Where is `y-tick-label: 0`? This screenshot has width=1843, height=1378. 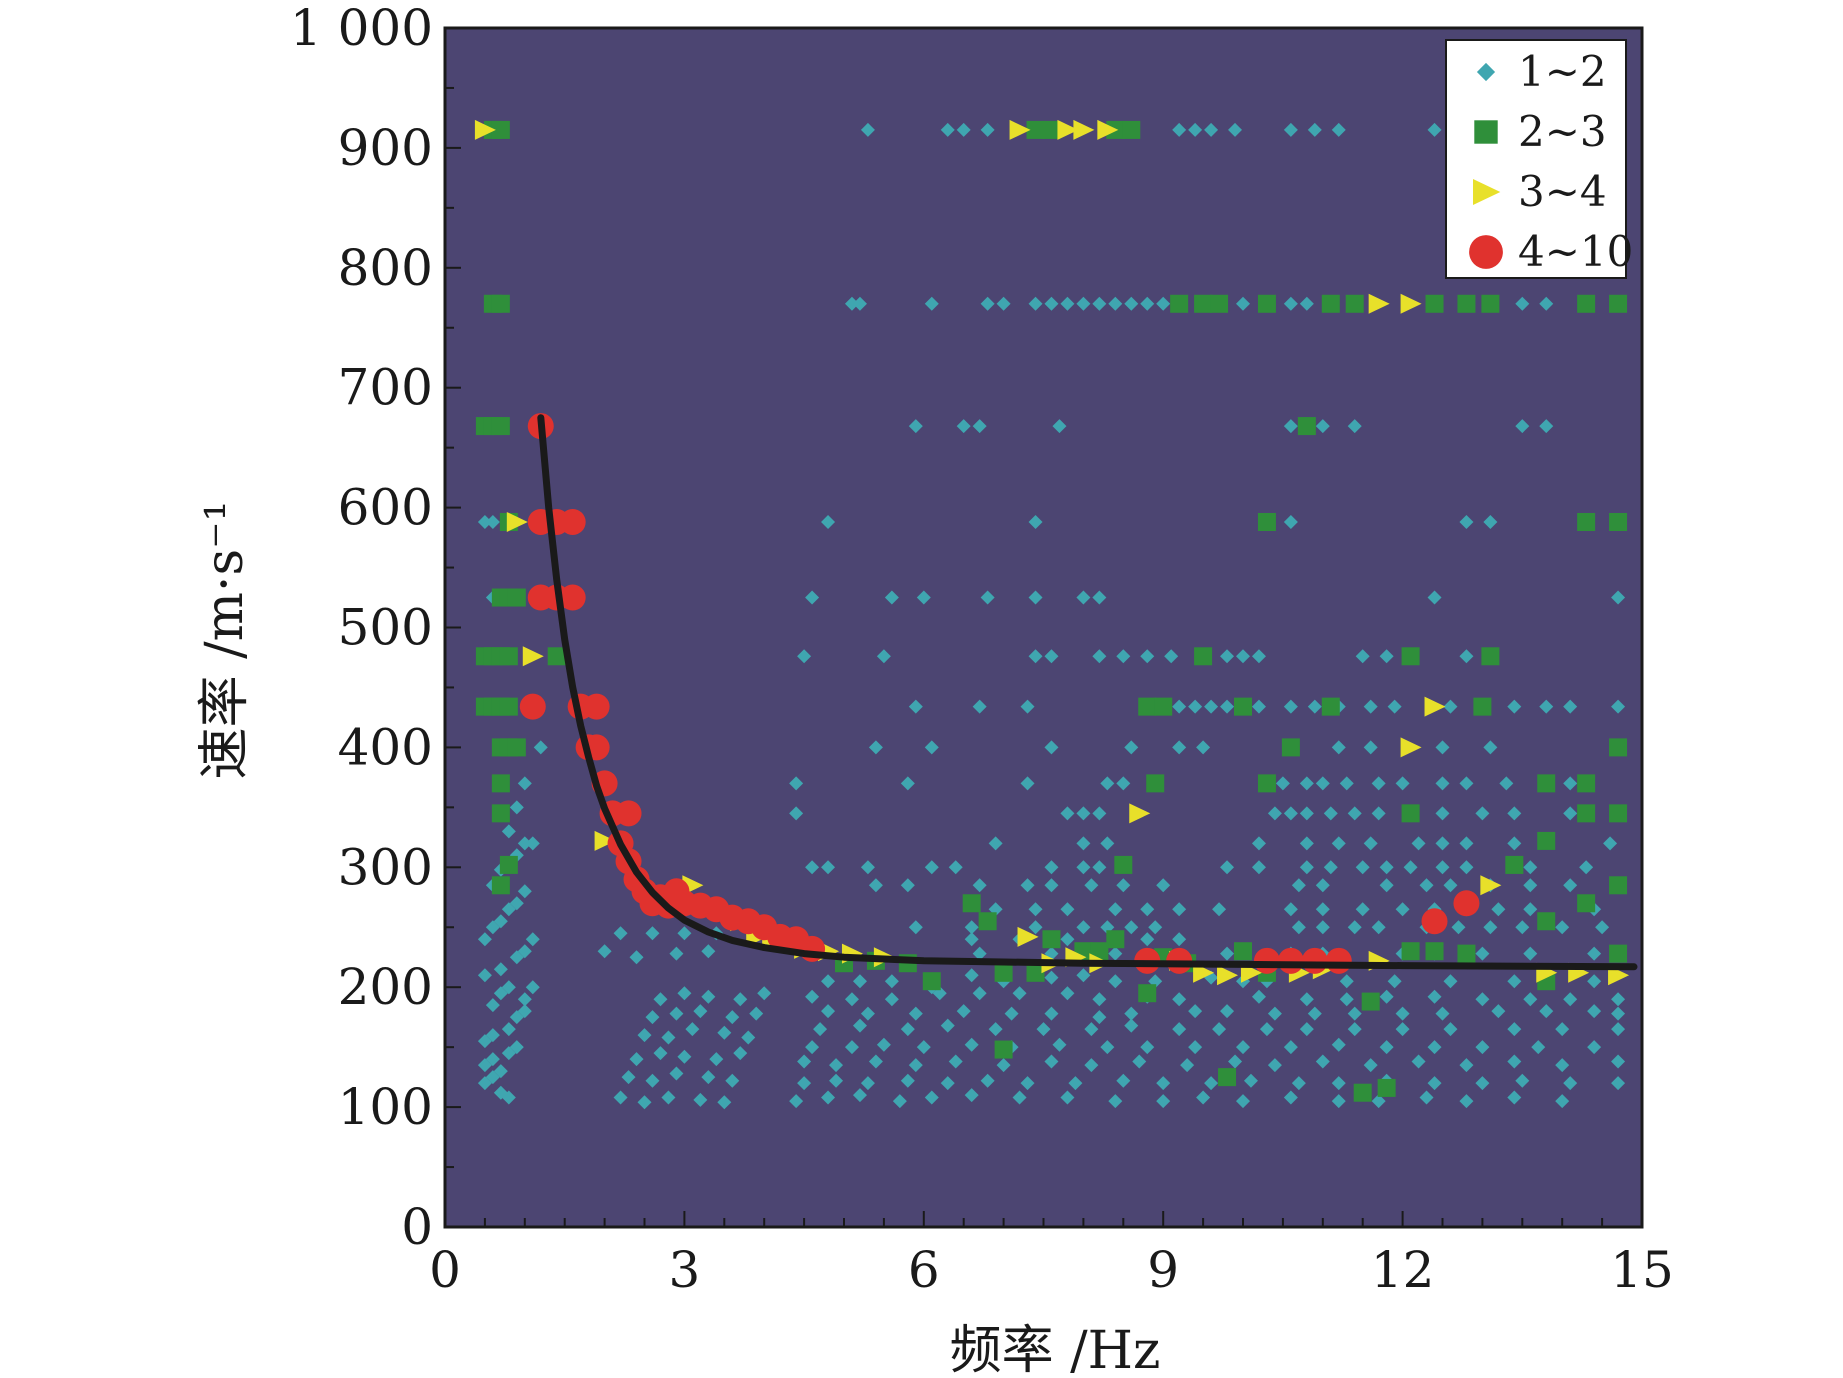
y-tick-label: 0 is located at coordinates (417, 1227).